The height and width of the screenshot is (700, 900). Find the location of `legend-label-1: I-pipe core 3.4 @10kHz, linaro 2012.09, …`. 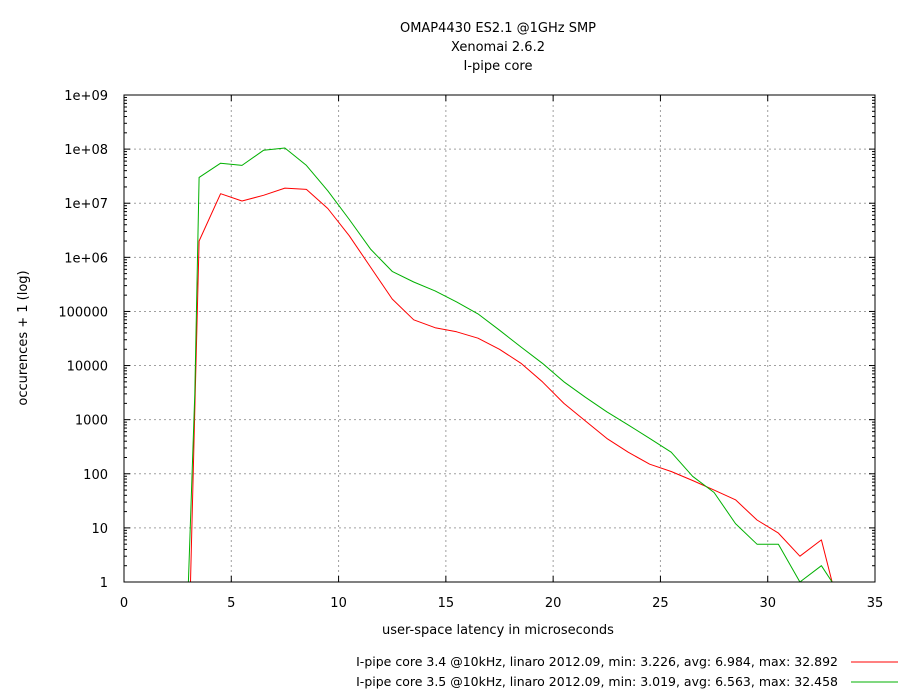

legend-label-1: I-pipe core 3.4 @10kHz, linaro 2012.09, … is located at coordinates (597, 661).